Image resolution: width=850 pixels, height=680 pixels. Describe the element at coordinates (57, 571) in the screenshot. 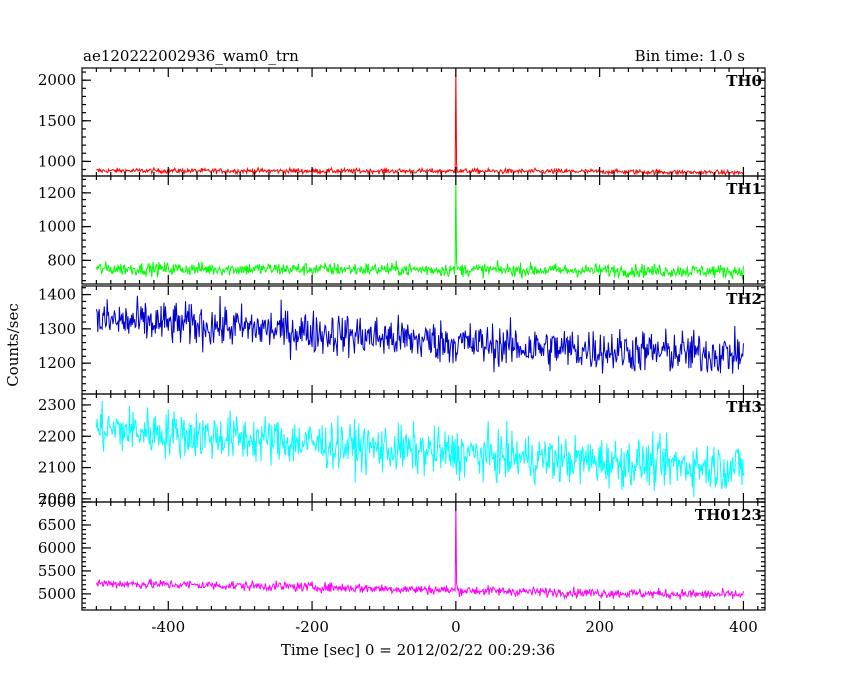

I see `y-tick-label: 5500` at that location.